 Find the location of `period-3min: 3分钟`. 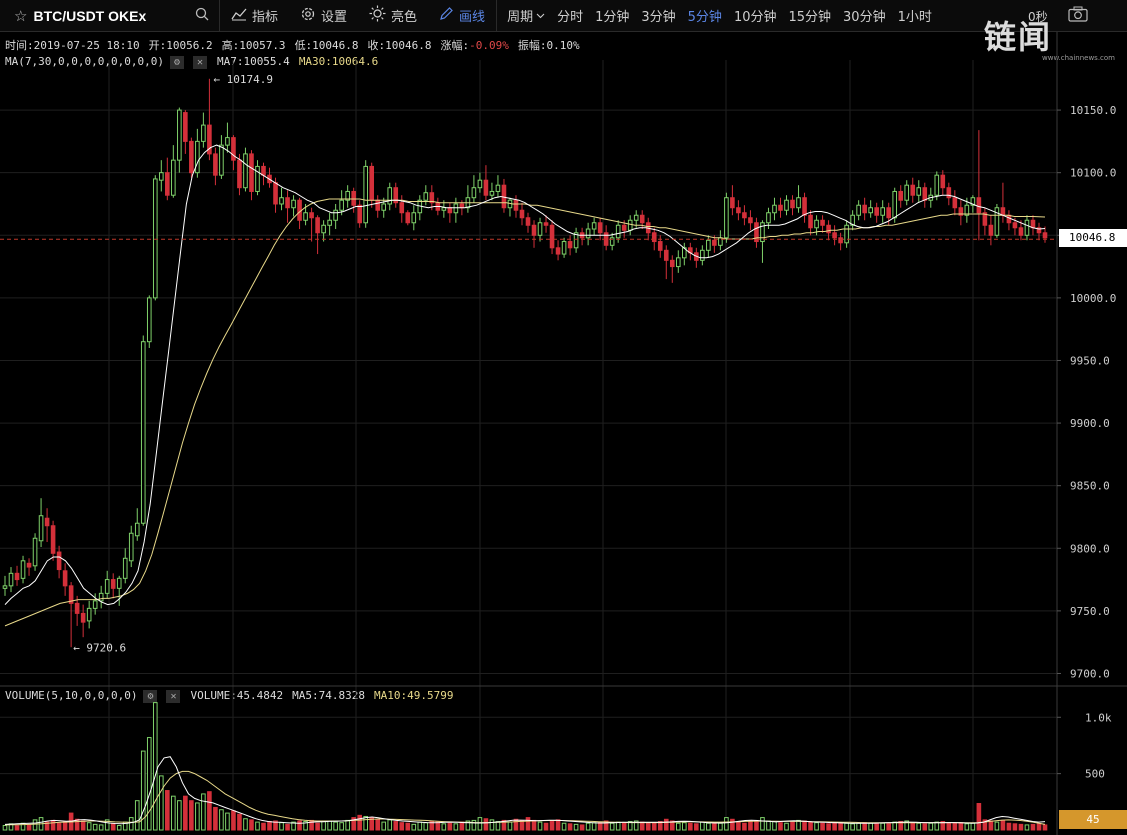

period-3min: 3分钟 is located at coordinates (658, 17).